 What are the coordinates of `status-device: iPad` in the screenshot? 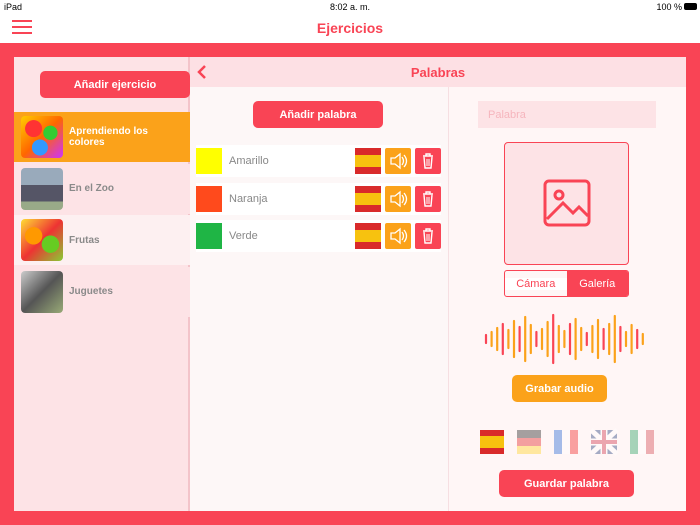 It's located at (13, 7).